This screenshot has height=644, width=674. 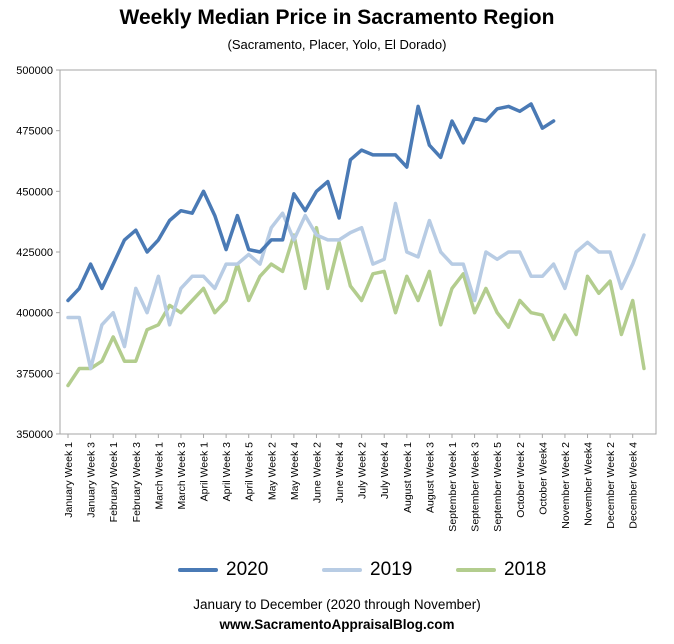 What do you see at coordinates (295, 471) in the screenshot?
I see `x-tick-label: May Week 4` at bounding box center [295, 471].